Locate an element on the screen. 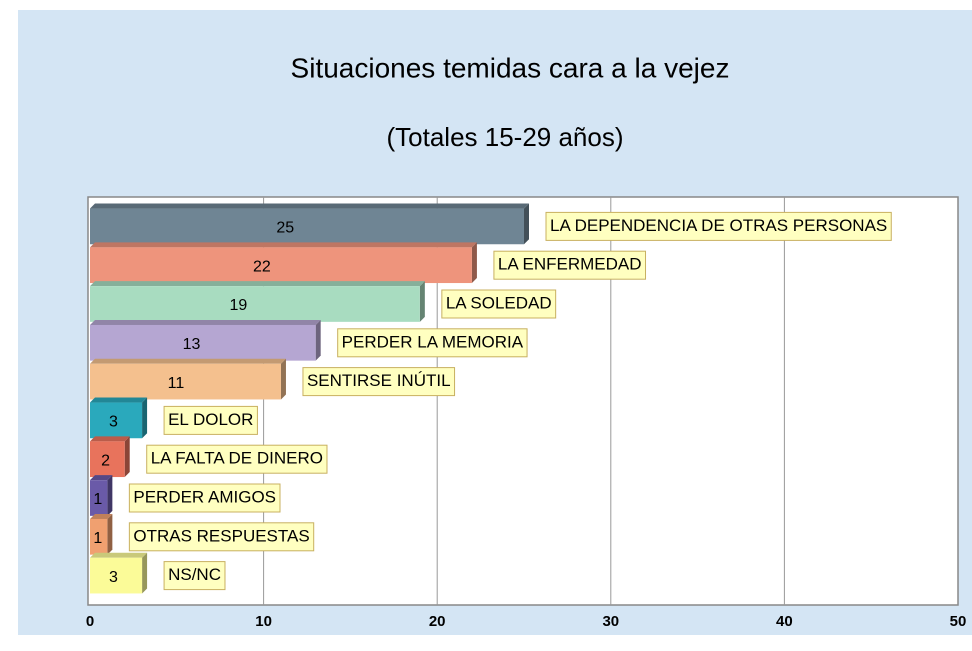 This screenshot has width=972, height=651. category-label: LA DEPENDENCIA DE OTRAS PERSONAS is located at coordinates (718, 225).